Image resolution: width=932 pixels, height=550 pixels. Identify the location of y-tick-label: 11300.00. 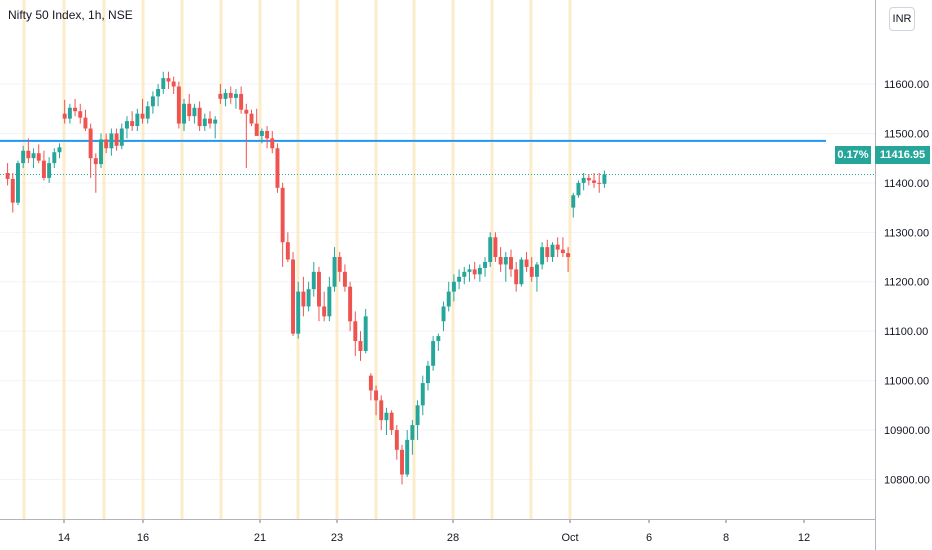
(906, 233).